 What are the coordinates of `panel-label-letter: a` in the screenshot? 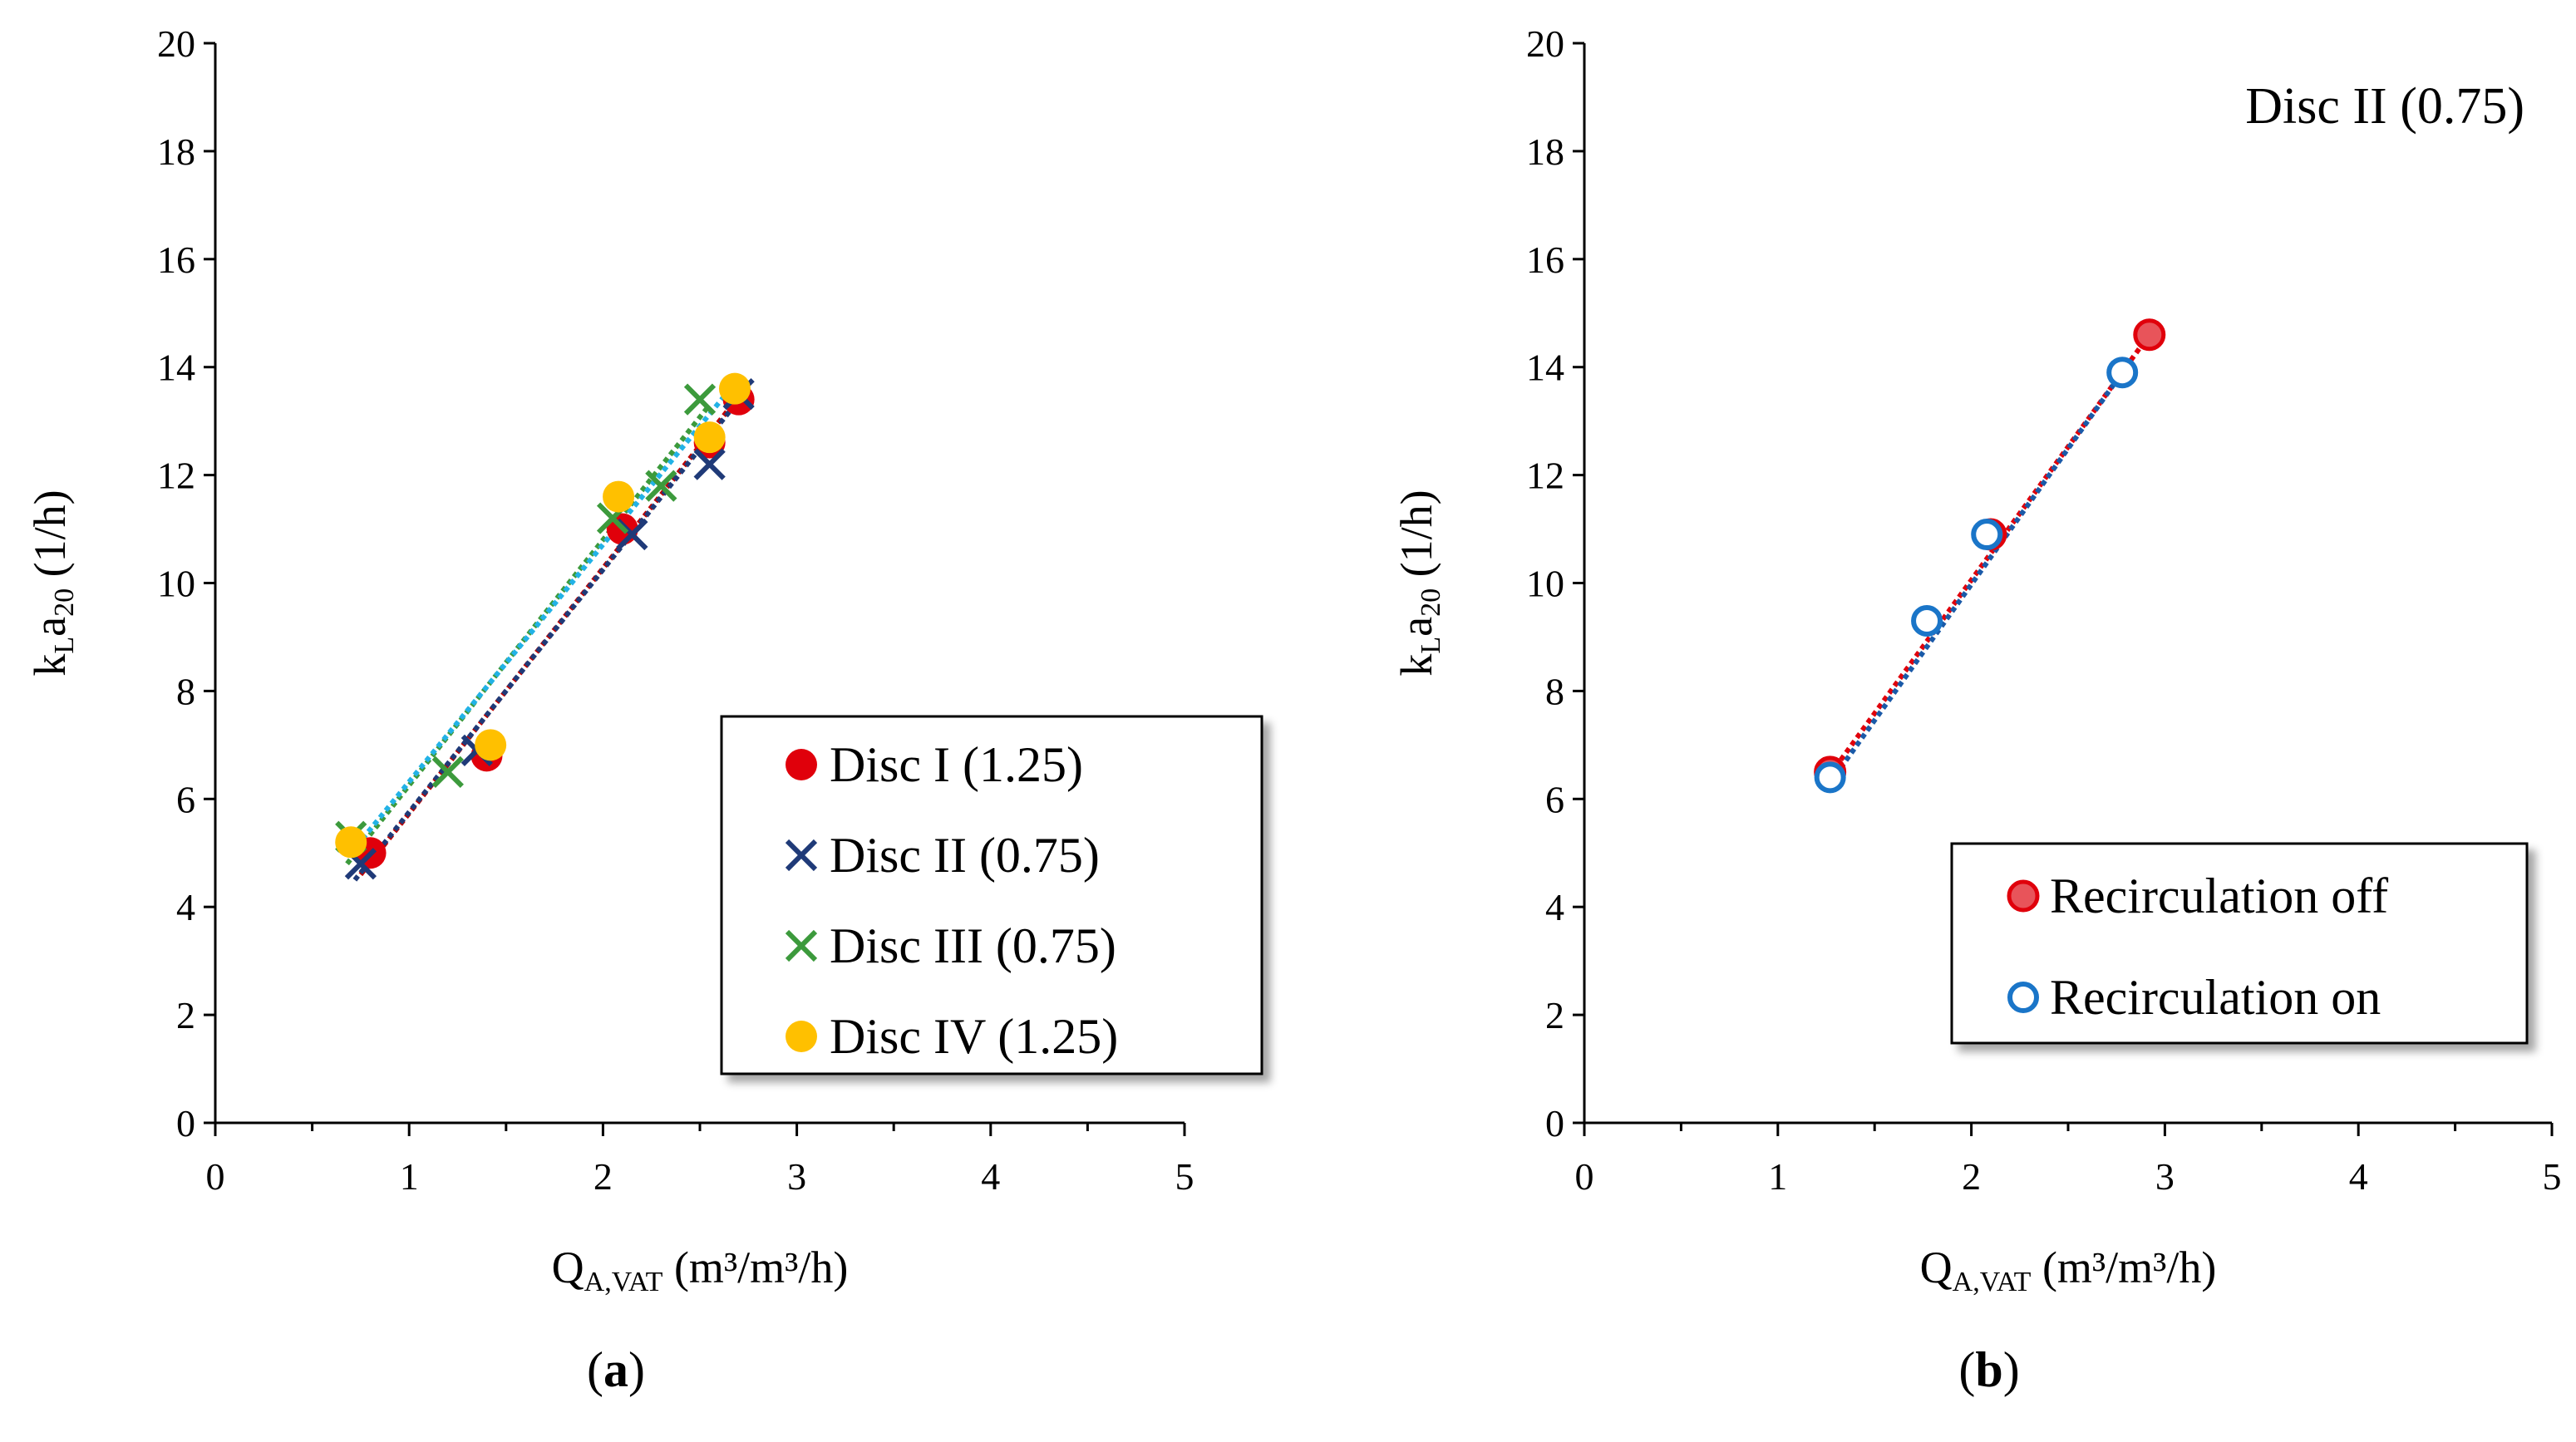 It's located at (615, 1369).